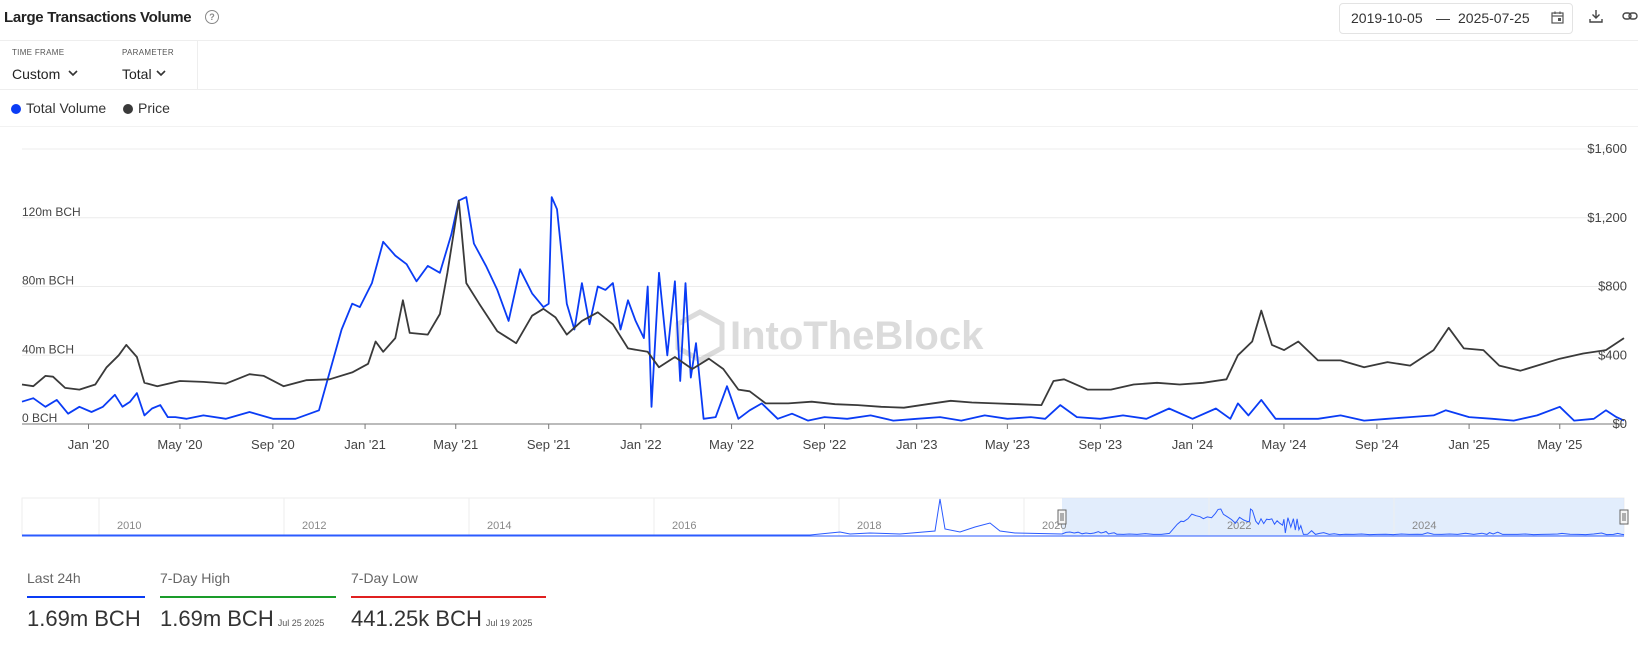 The width and height of the screenshot is (1638, 655). Describe the element at coordinates (84, 618) in the screenshot. I see `stat-value: 1.69m BCH` at that location.